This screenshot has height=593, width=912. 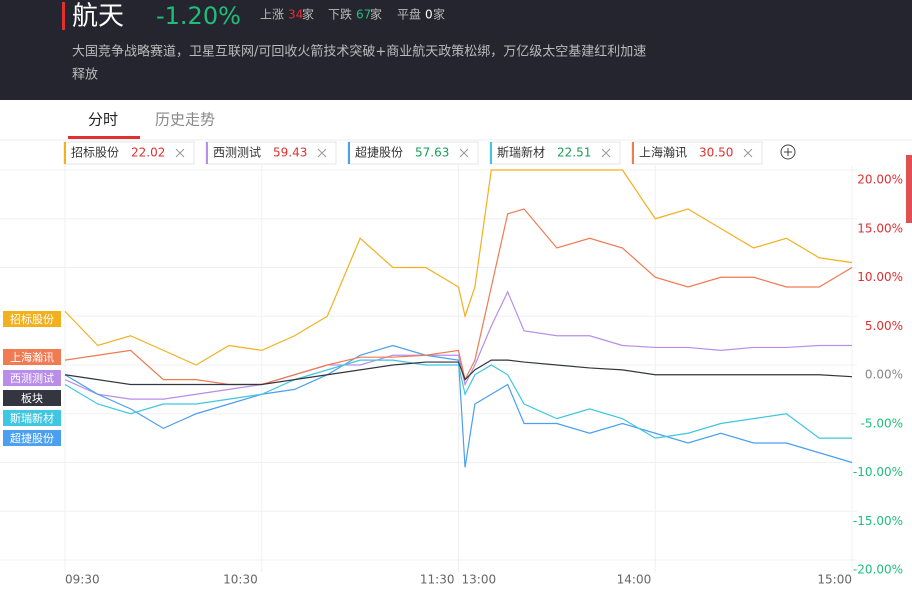 What do you see at coordinates (413, 153) in the screenshot?
I see `legend-item: 超捷股份 57.63` at bounding box center [413, 153].